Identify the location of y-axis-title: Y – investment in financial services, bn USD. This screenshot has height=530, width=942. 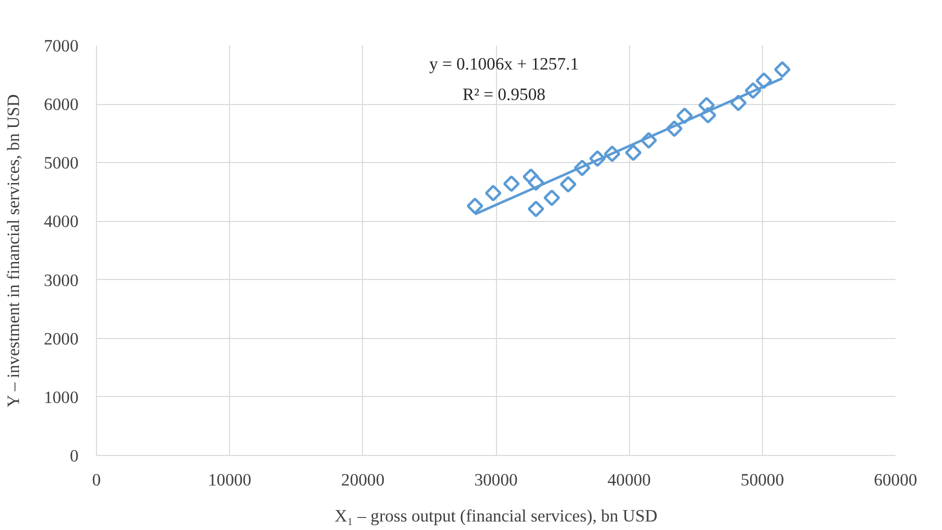
(13, 251).